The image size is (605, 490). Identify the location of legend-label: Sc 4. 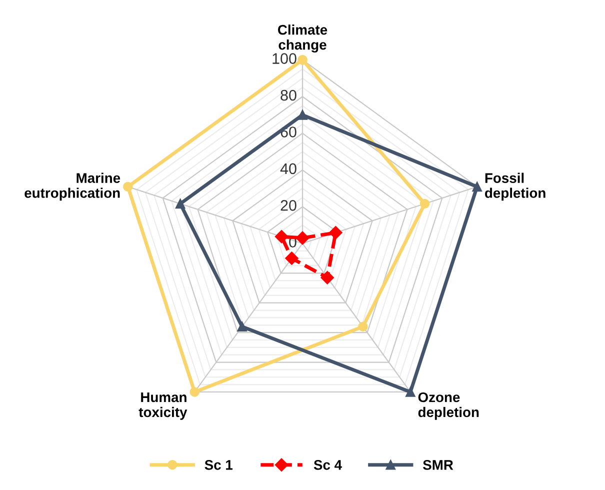
(328, 465).